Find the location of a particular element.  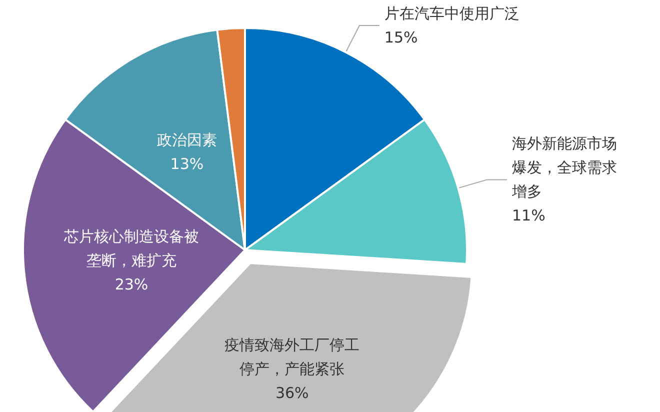

slice-label: 海外新能源市场爆发，全球需求增多 is located at coordinates (563, 167).